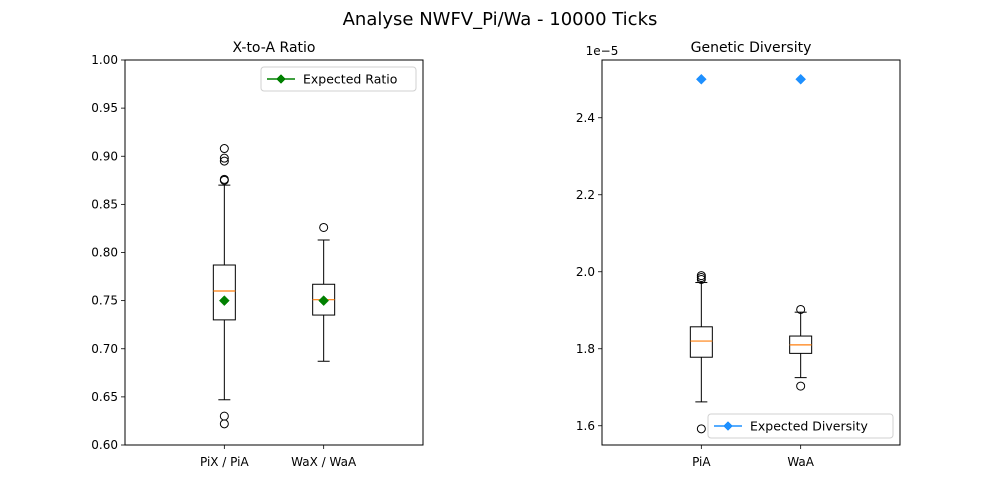 The width and height of the screenshot is (1000, 500). I want to click on y-tick-label: 0.70, so click(104, 349).